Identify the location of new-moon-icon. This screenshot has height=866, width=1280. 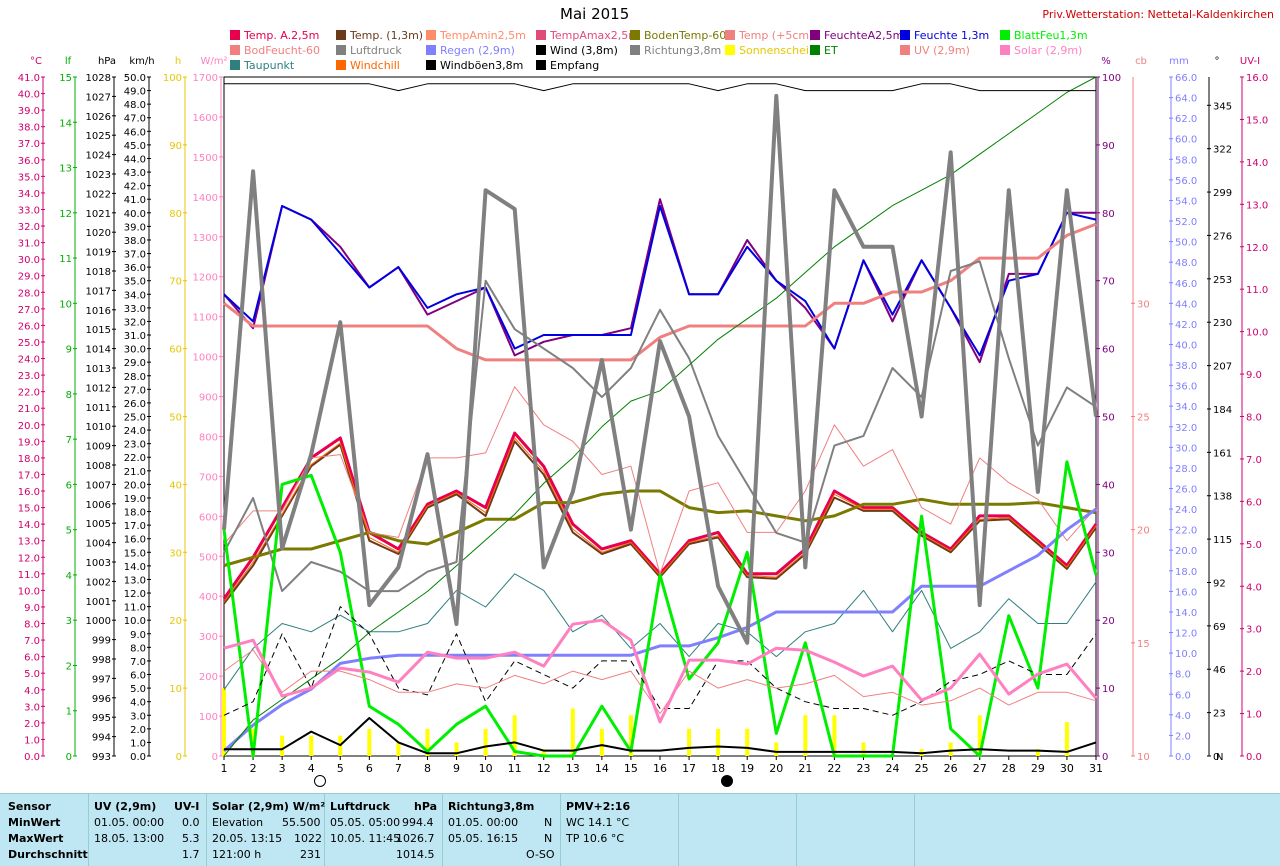
(727, 781).